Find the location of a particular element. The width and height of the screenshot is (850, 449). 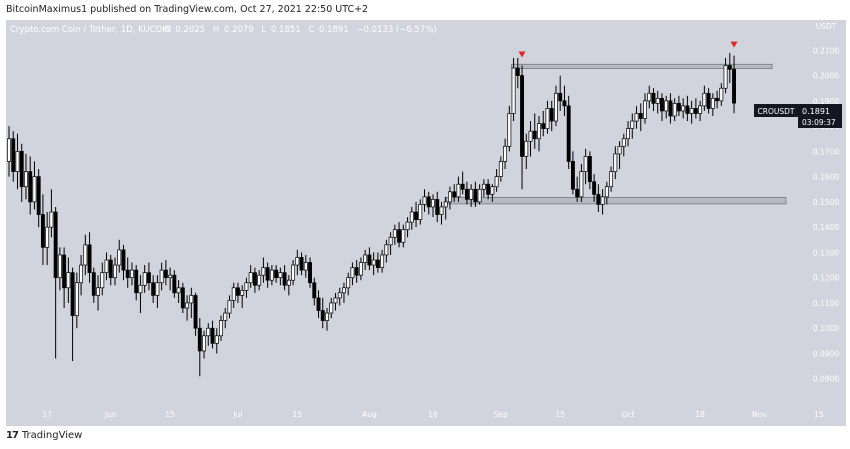

y-tick-label: 0.0900 is located at coordinates (826, 353).